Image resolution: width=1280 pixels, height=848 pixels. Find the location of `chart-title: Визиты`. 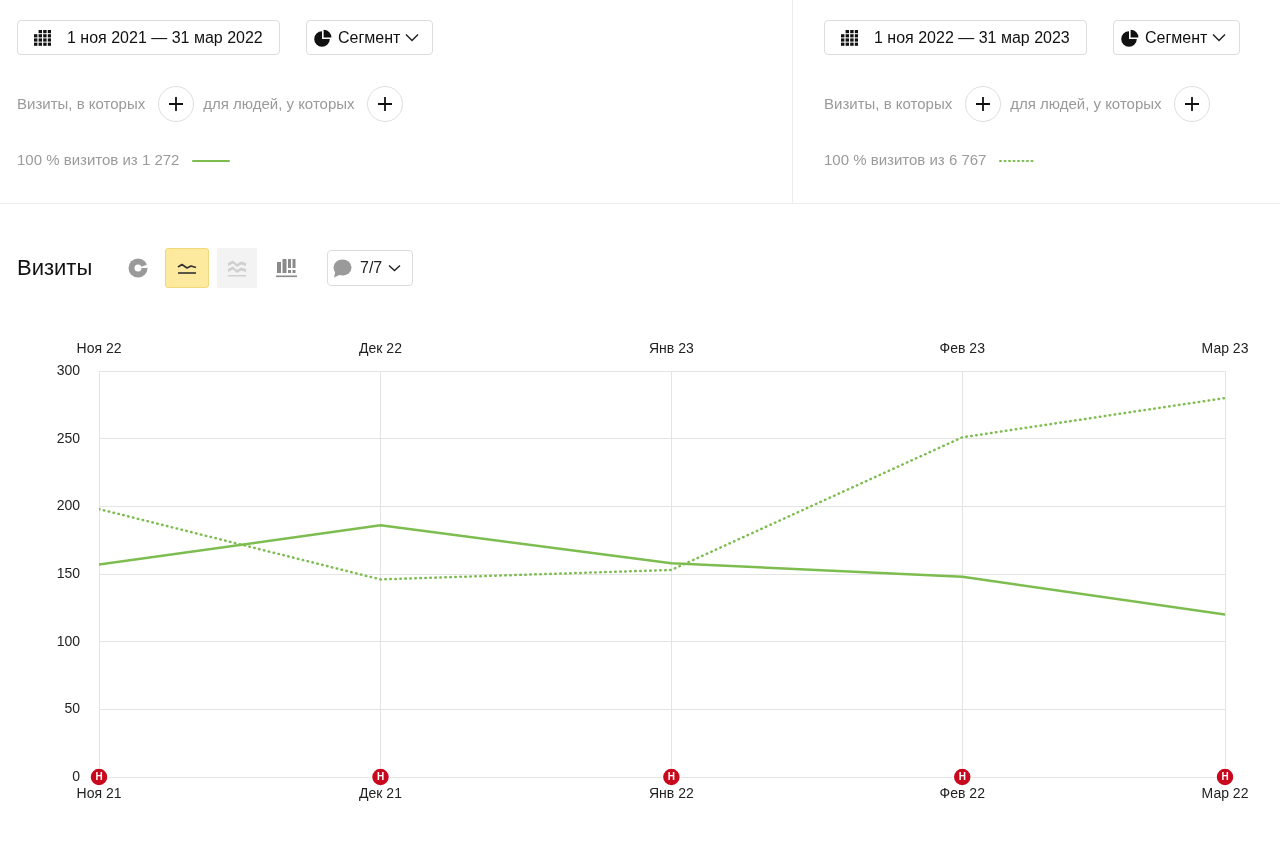

chart-title: Визиты is located at coordinates (55, 268).